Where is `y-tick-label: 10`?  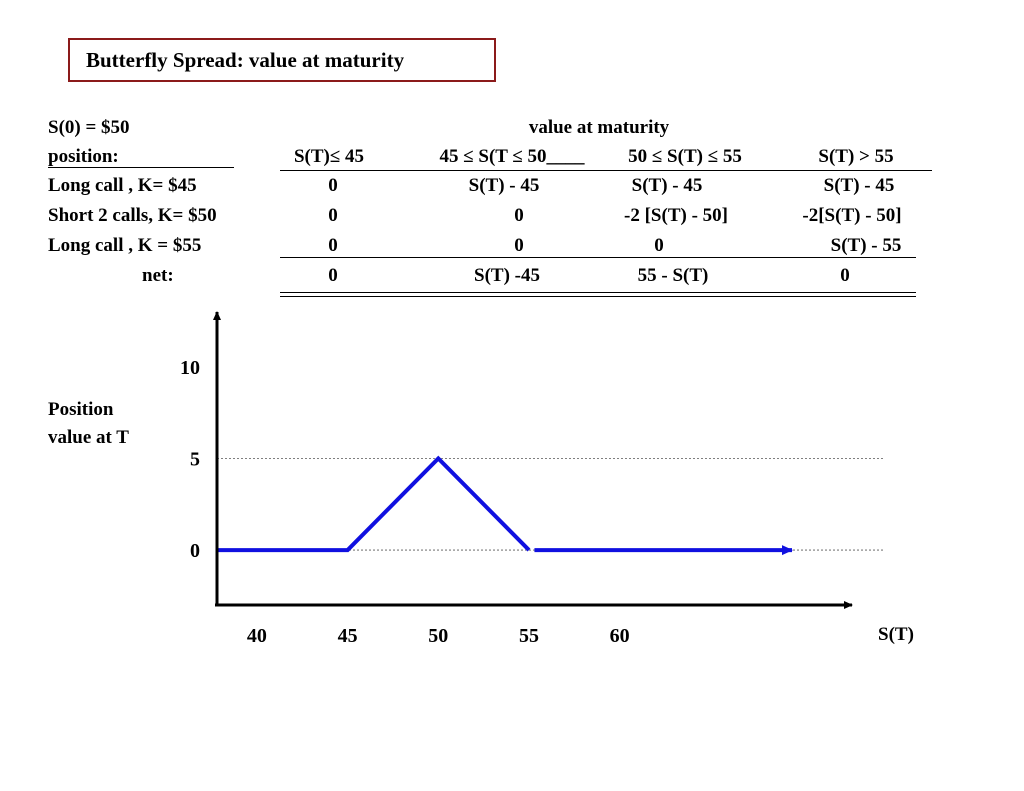
y-tick-label: 10 is located at coordinates (190, 368).